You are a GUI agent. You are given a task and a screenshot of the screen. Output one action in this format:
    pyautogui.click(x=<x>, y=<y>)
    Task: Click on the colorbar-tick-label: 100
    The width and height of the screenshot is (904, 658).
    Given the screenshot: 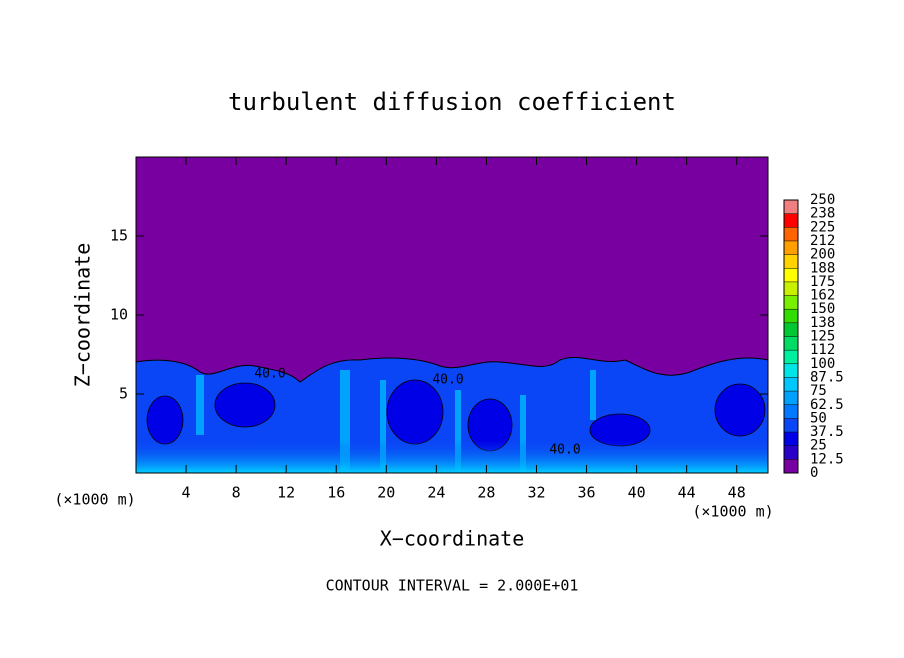 What is the action you would take?
    pyautogui.click(x=822, y=364)
    